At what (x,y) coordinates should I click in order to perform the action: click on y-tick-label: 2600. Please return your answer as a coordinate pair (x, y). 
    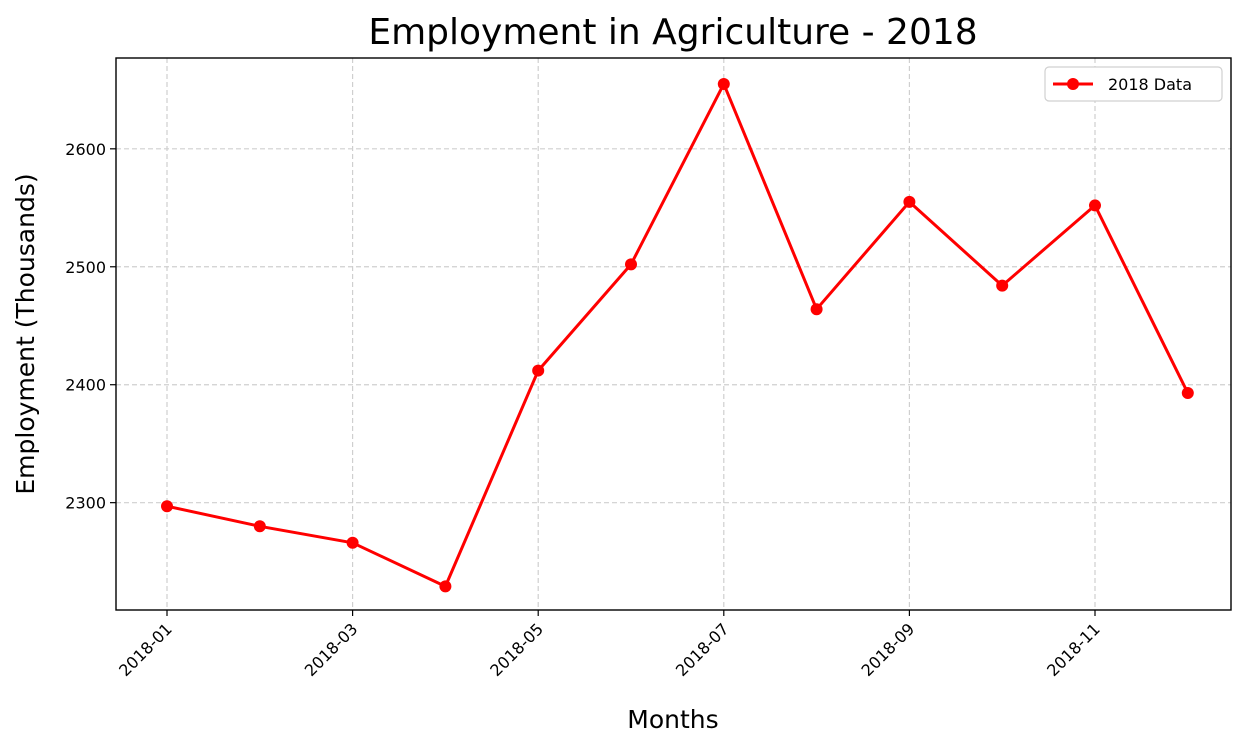
    Looking at the image, I should click on (85, 149).